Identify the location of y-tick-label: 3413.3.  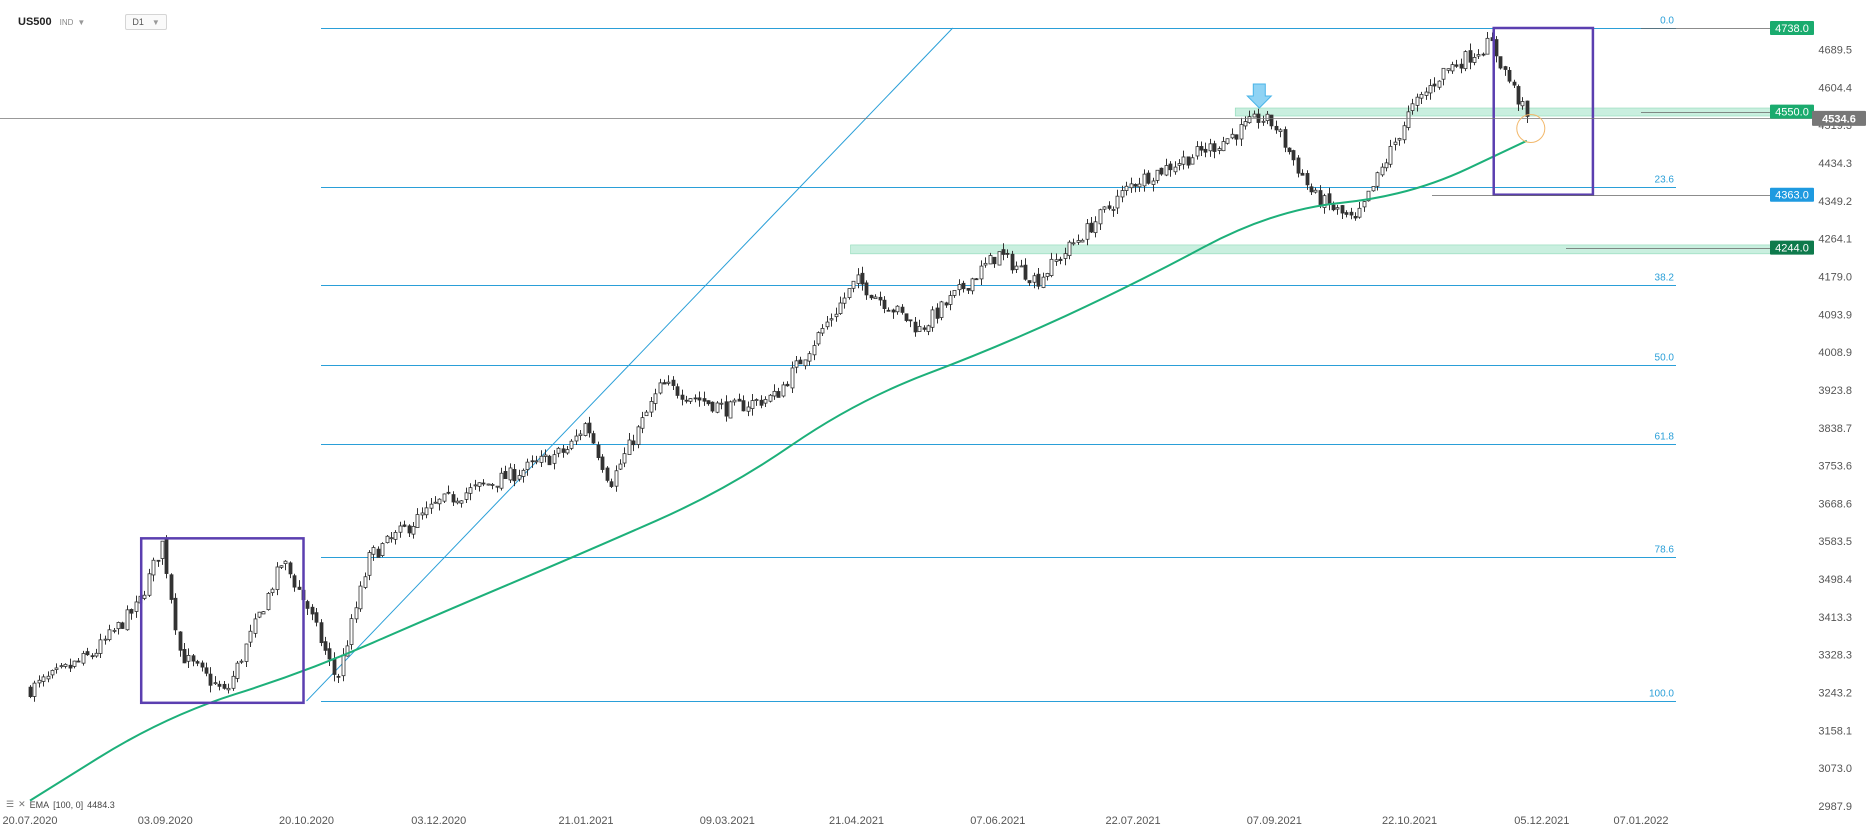
(1835, 618).